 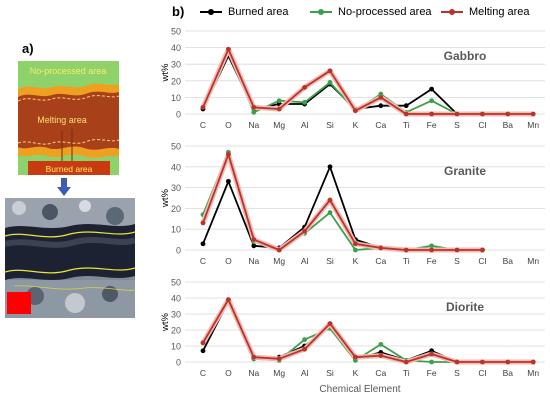 What do you see at coordinates (499, 12) in the screenshot?
I see `legend-label: Melting area` at bounding box center [499, 12].